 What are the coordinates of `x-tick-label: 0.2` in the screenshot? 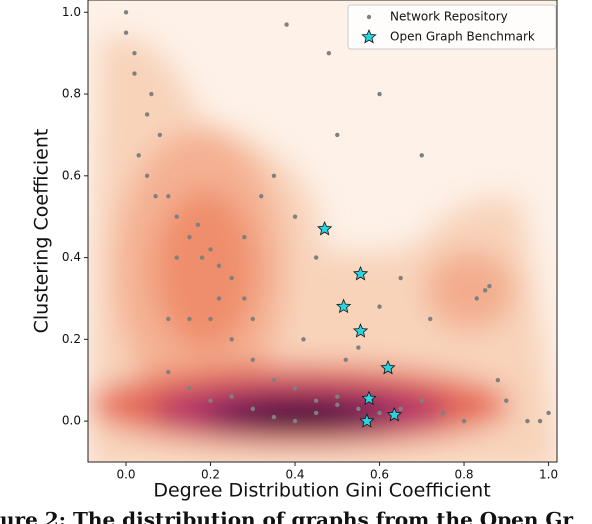 It's located at (210, 475).